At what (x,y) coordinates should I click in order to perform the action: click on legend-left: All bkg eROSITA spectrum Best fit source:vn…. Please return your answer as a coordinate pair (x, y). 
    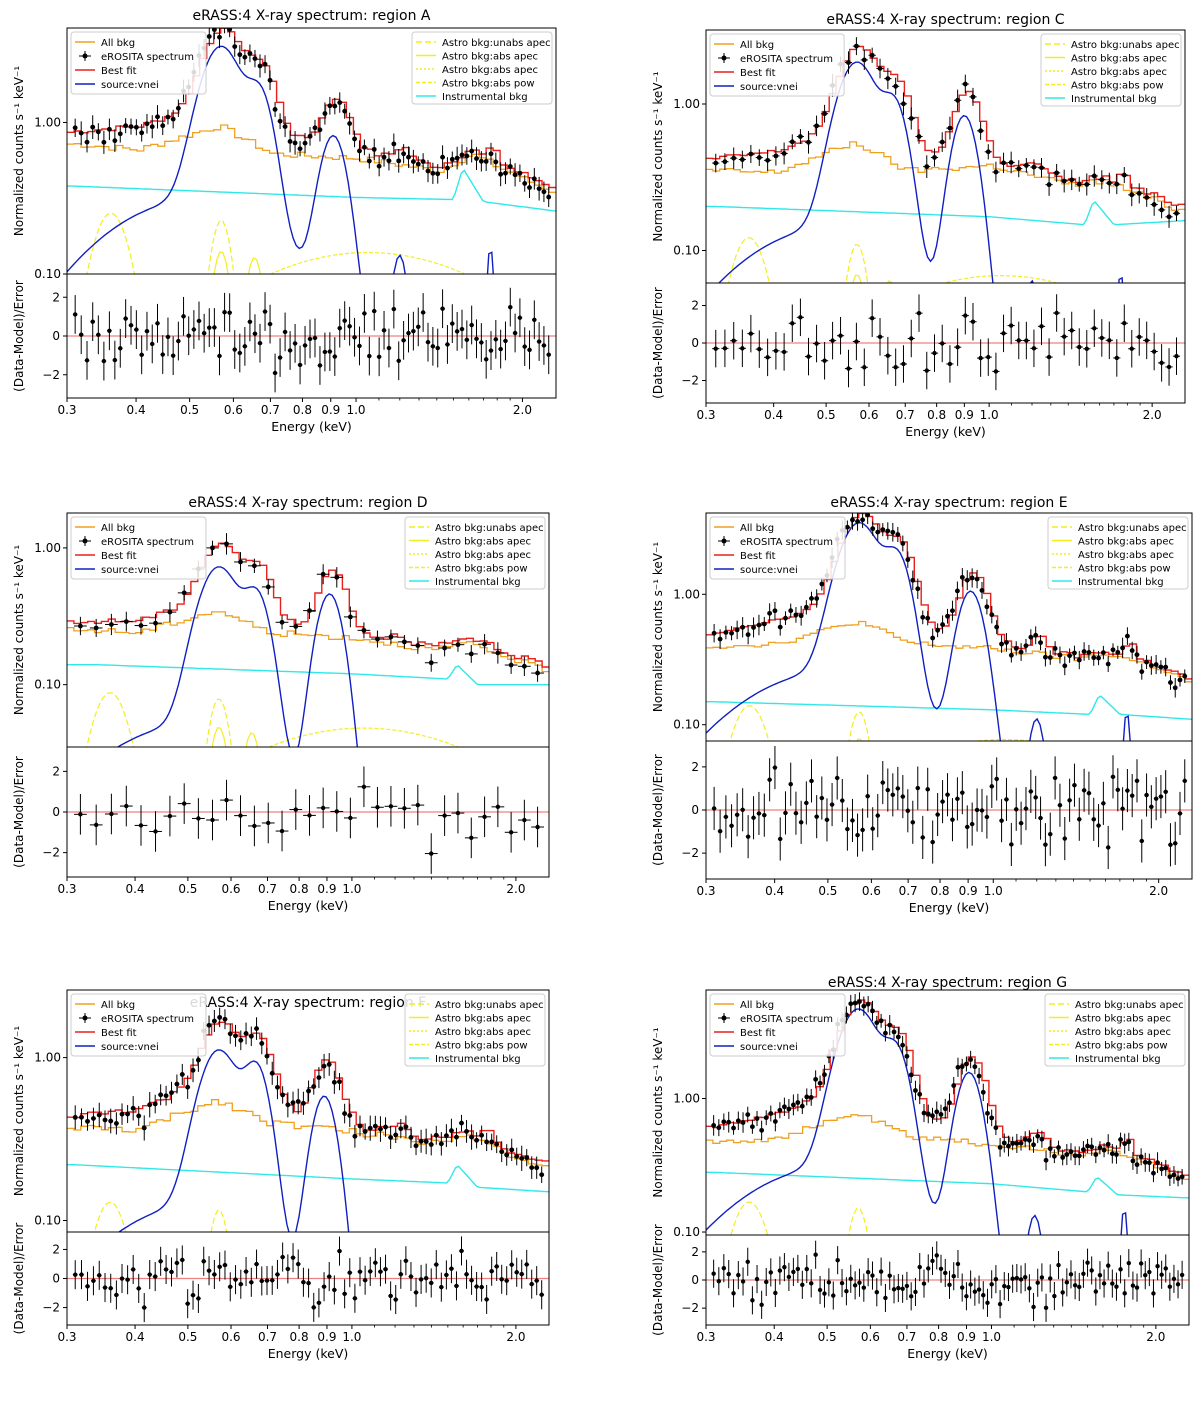
    Looking at the image, I should click on (777, 548).